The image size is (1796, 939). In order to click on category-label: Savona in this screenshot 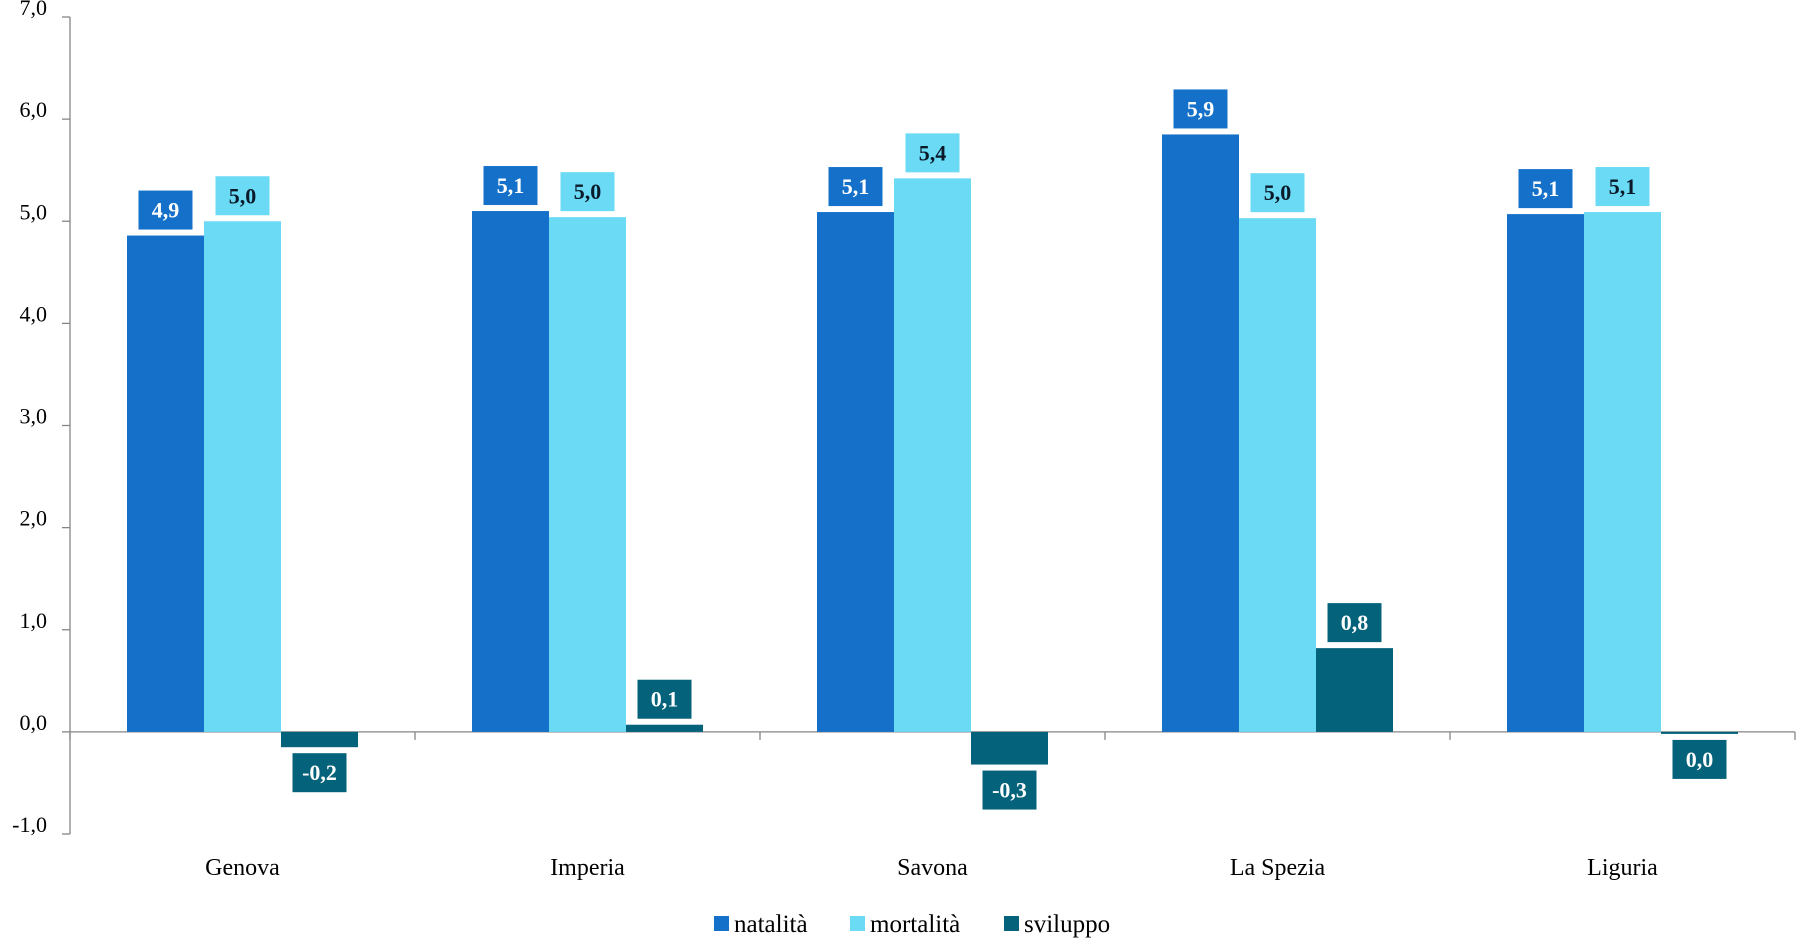, I will do `click(932, 868)`.